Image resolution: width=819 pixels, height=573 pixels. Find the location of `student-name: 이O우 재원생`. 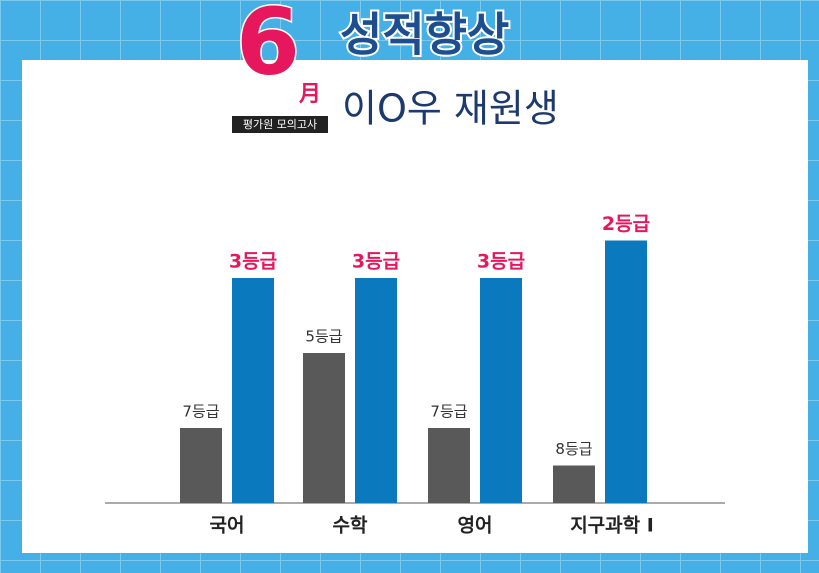

student-name: 이O우 재원생 is located at coordinates (450, 109).